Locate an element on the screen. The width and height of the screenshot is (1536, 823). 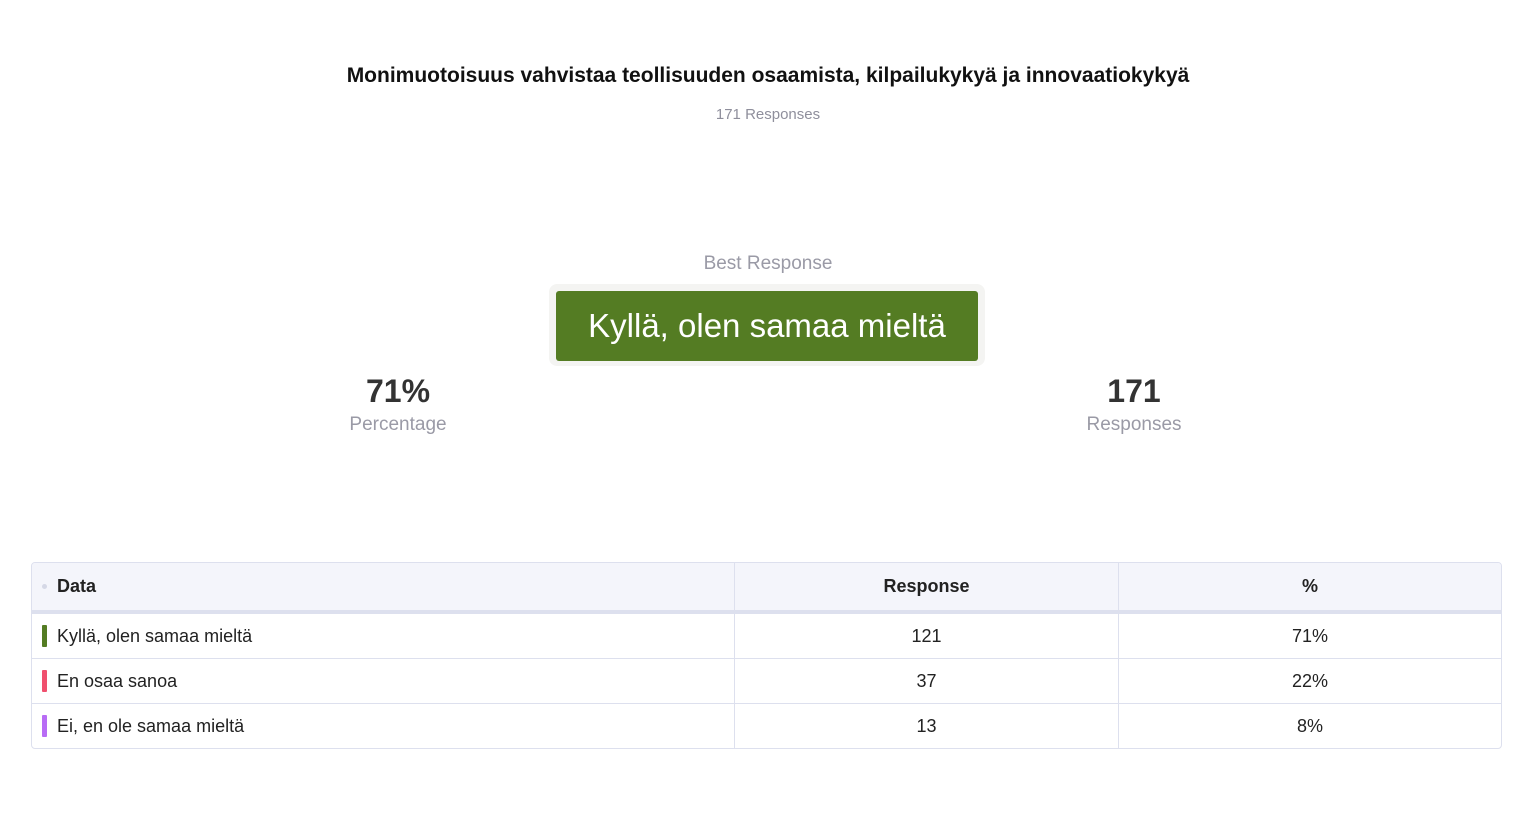
header-data-label: Data is located at coordinates (77, 586).